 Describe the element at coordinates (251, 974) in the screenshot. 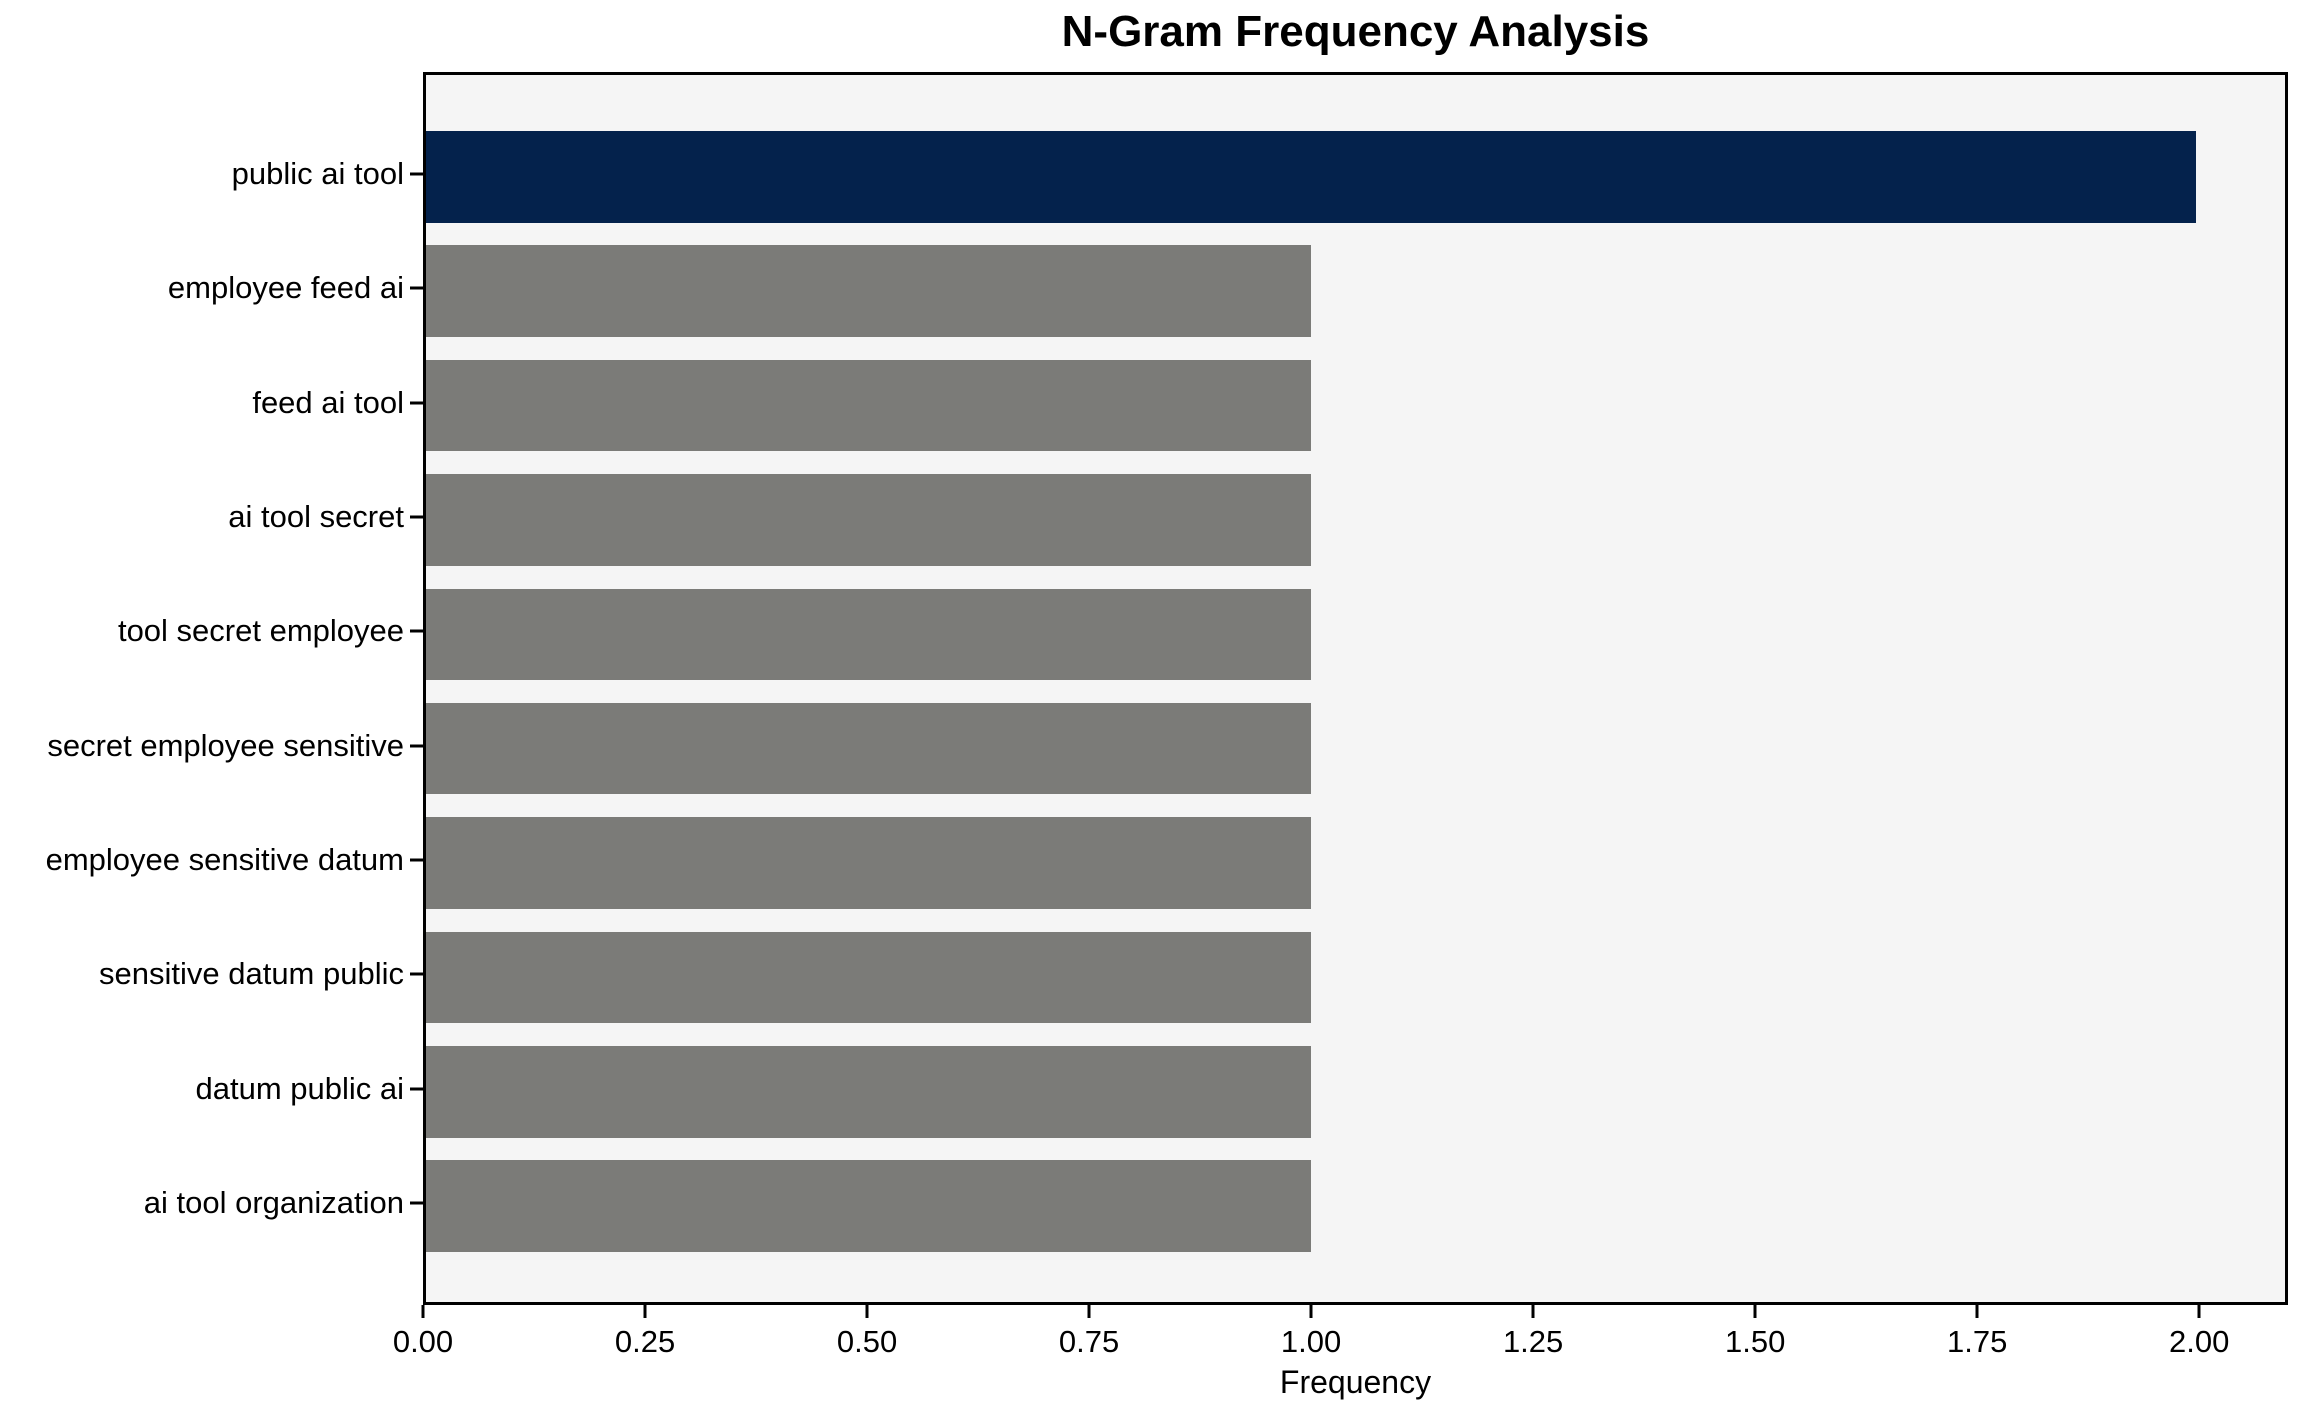

I see `y-tick-label: sensitive datum public` at that location.